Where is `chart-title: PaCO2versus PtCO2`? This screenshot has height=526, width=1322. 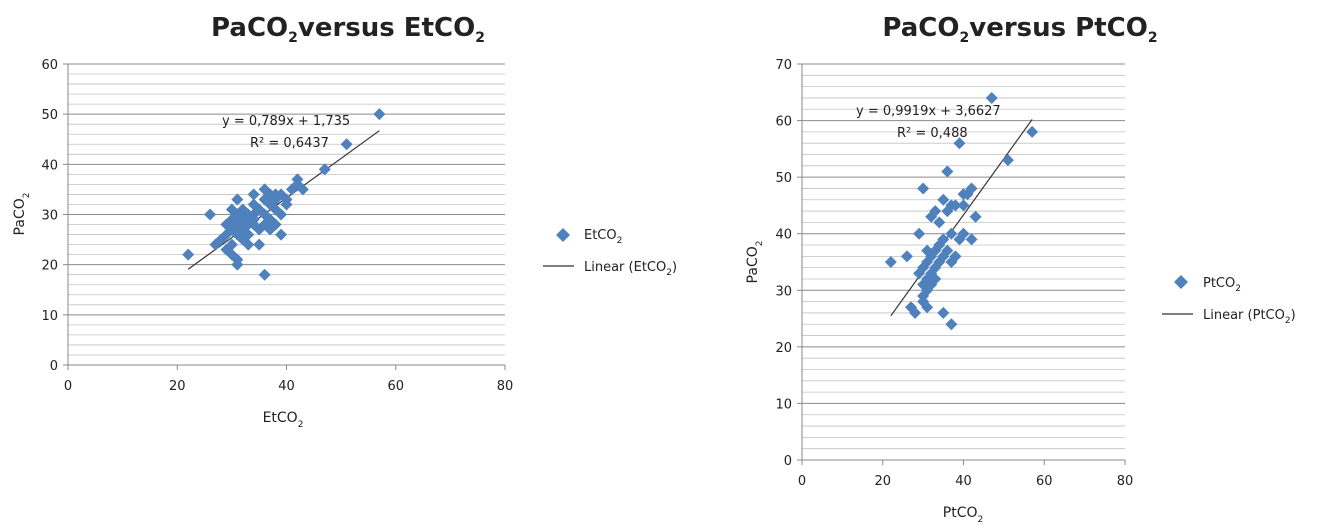
chart-title: PaCO2versus PtCO2 is located at coordinates (1019, 29).